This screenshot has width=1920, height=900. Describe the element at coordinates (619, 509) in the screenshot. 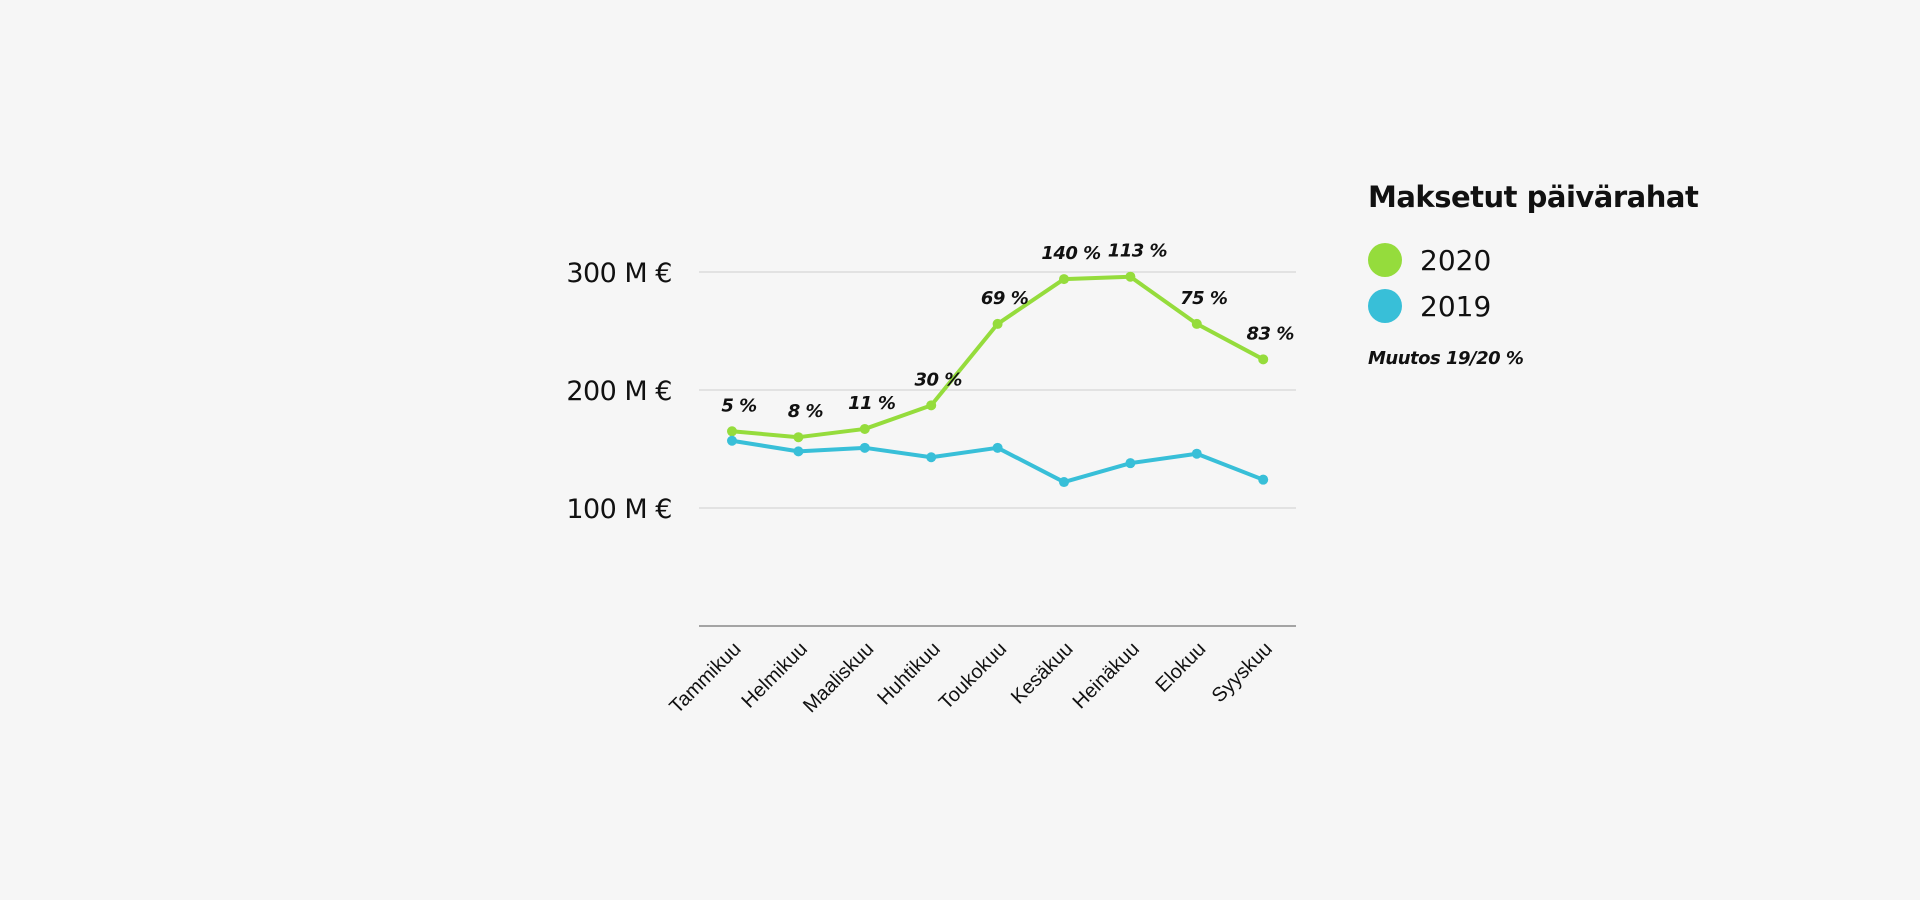

I see `y-tick-label: 100 M €` at that location.